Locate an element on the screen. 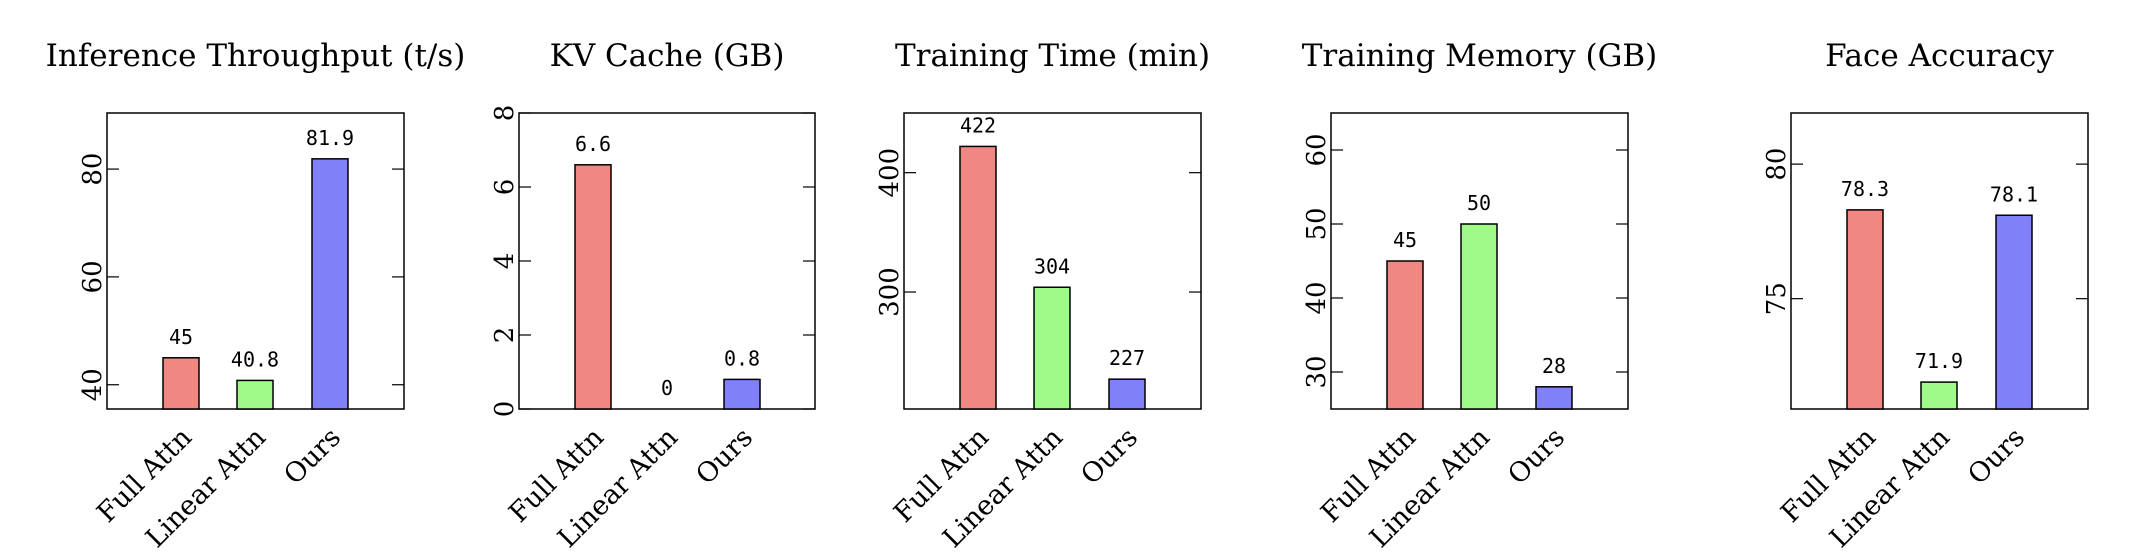  data-label: 50 is located at coordinates (1479, 203).